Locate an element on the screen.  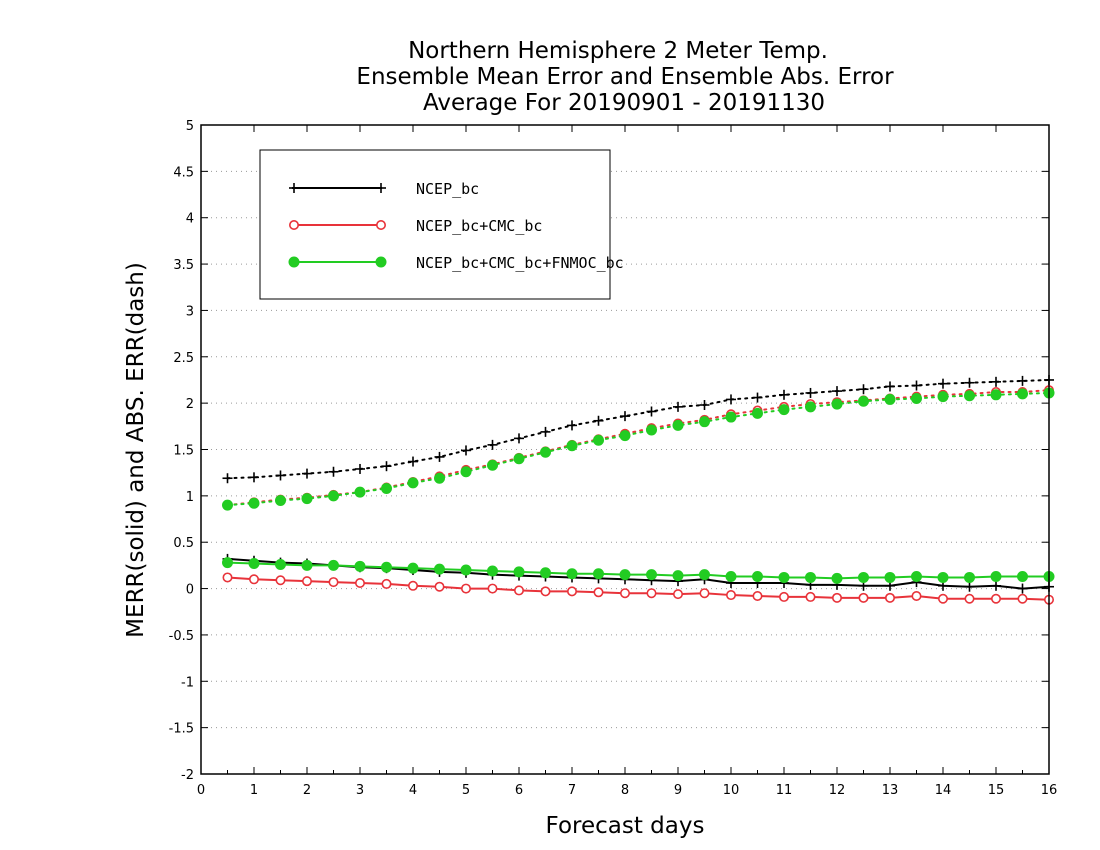
y-tick-label: 4.5 is located at coordinates (183, 172).